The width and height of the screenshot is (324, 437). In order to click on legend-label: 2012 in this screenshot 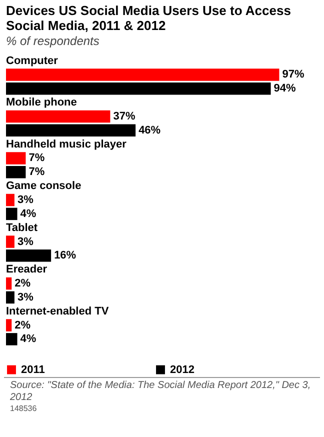, I will do `click(182, 370)`.